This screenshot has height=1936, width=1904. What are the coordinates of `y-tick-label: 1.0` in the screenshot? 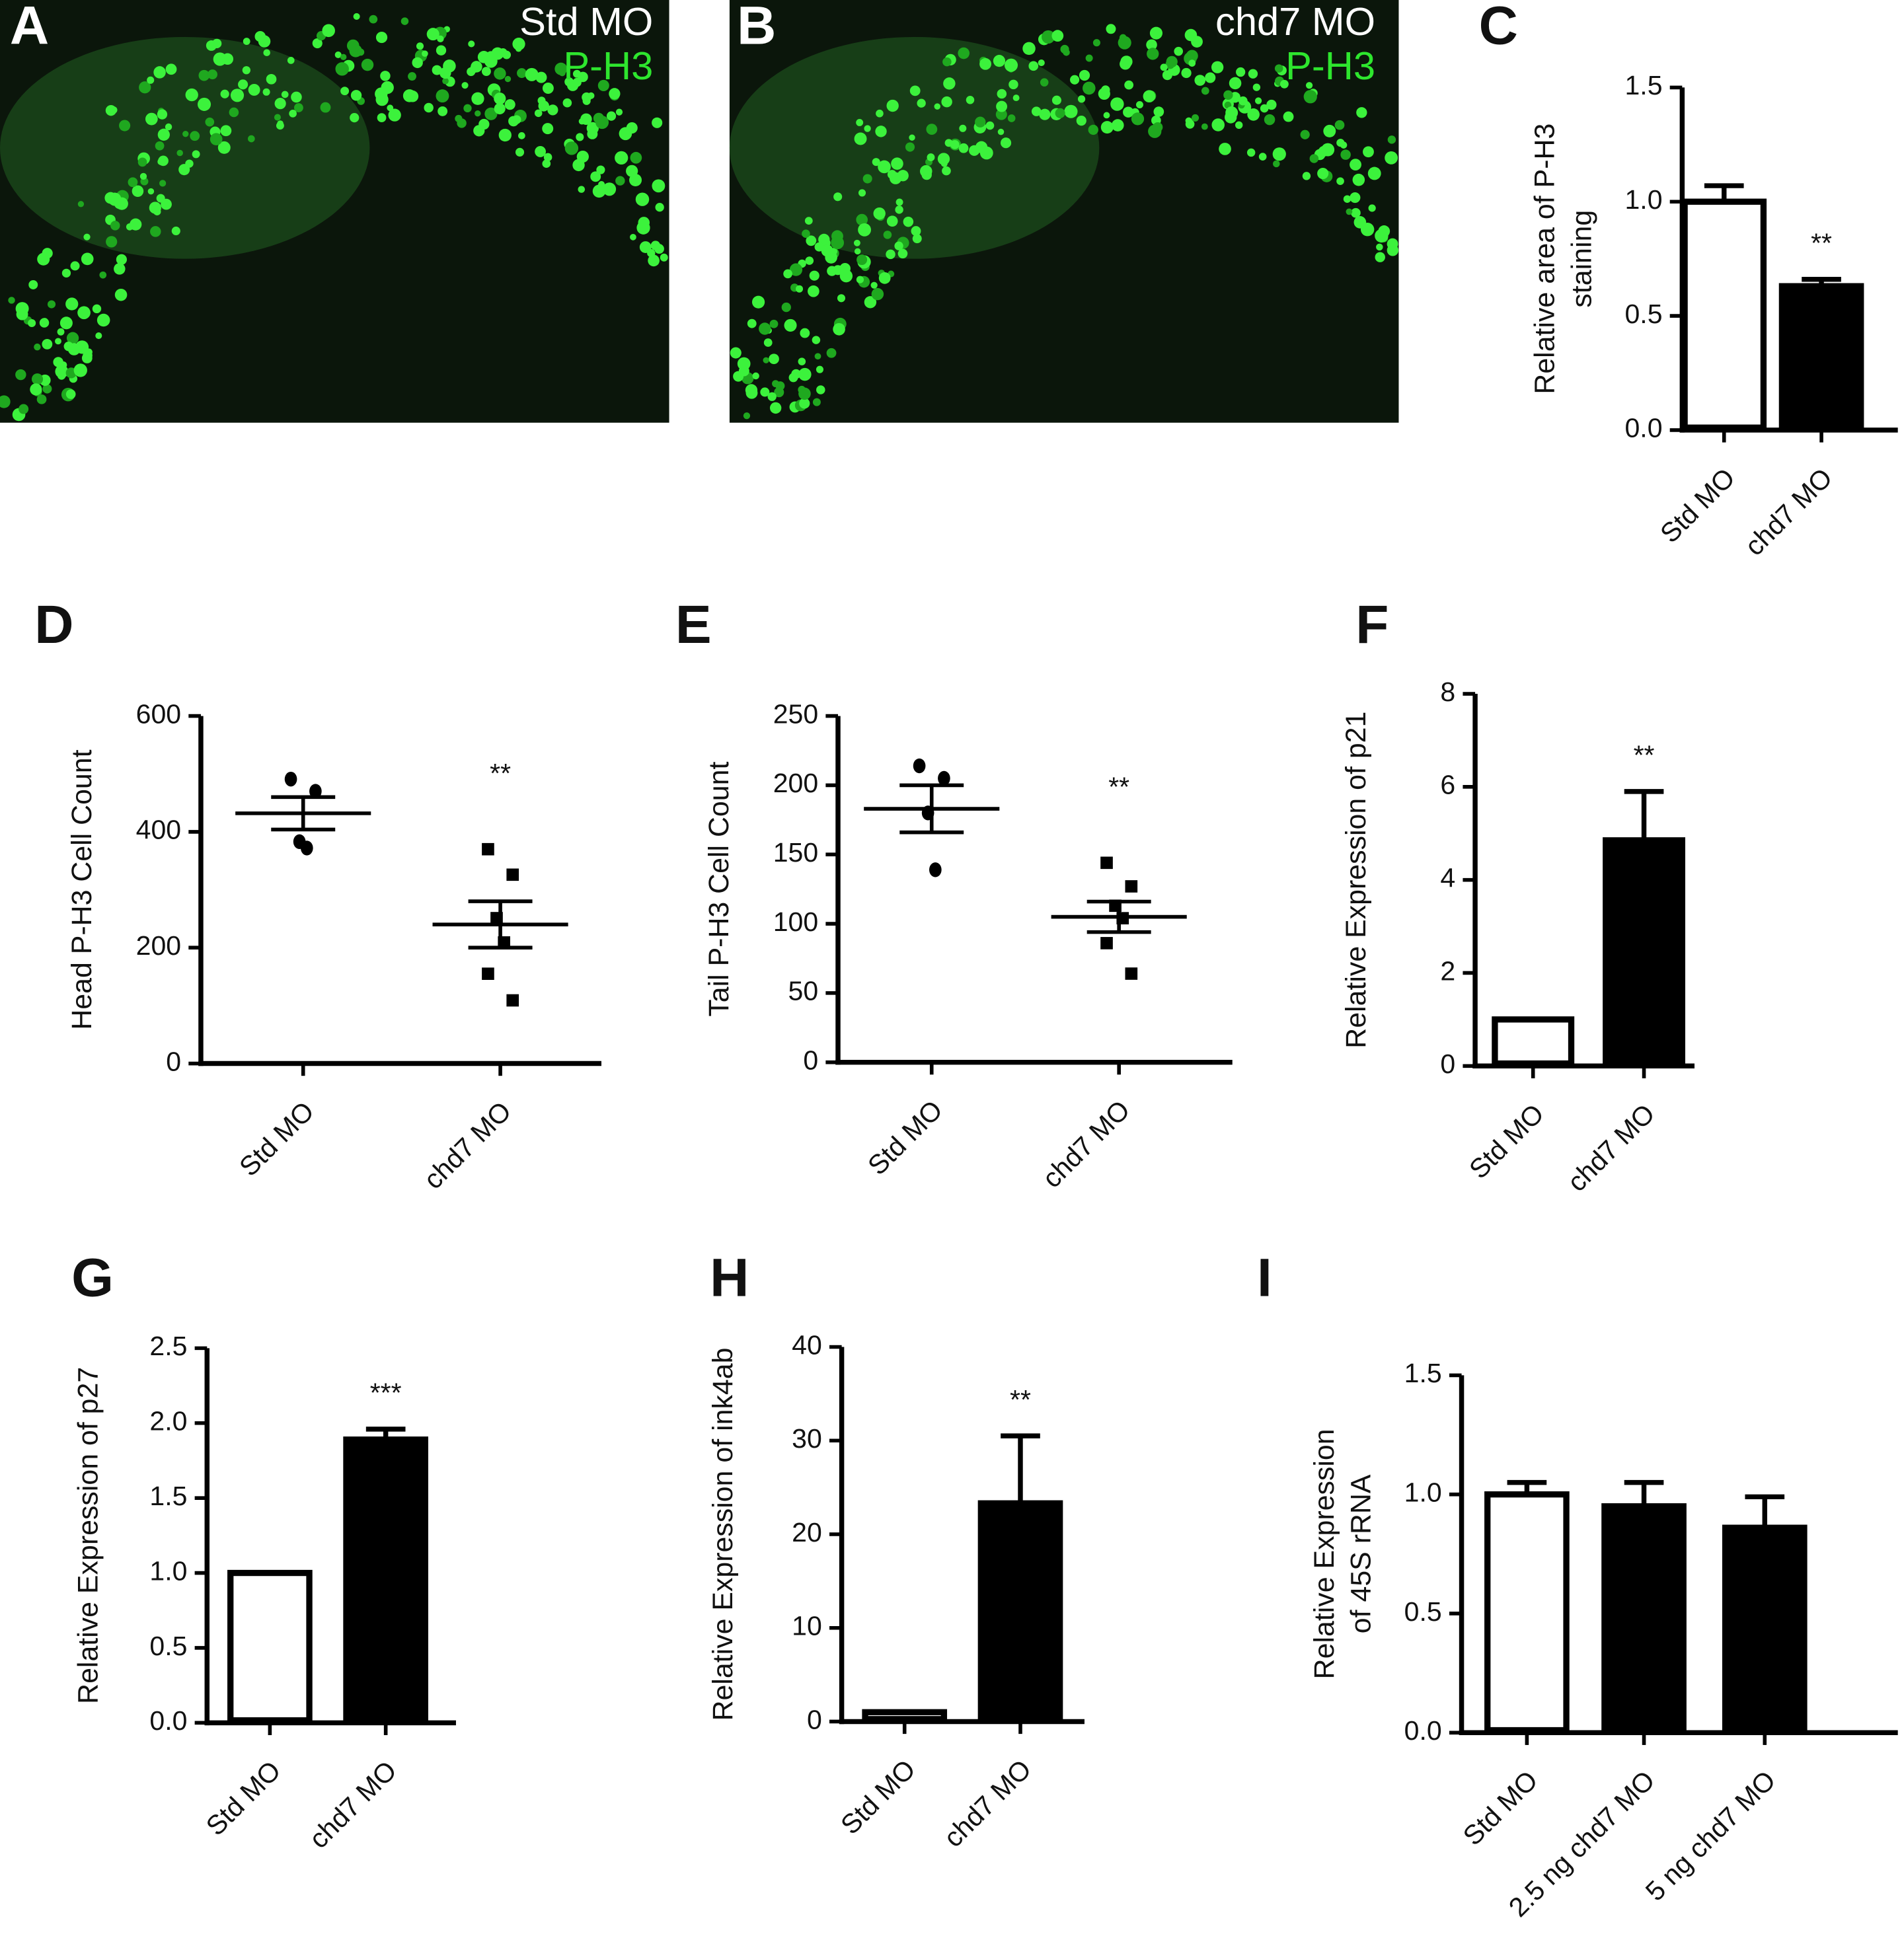 It's located at (1643, 200).